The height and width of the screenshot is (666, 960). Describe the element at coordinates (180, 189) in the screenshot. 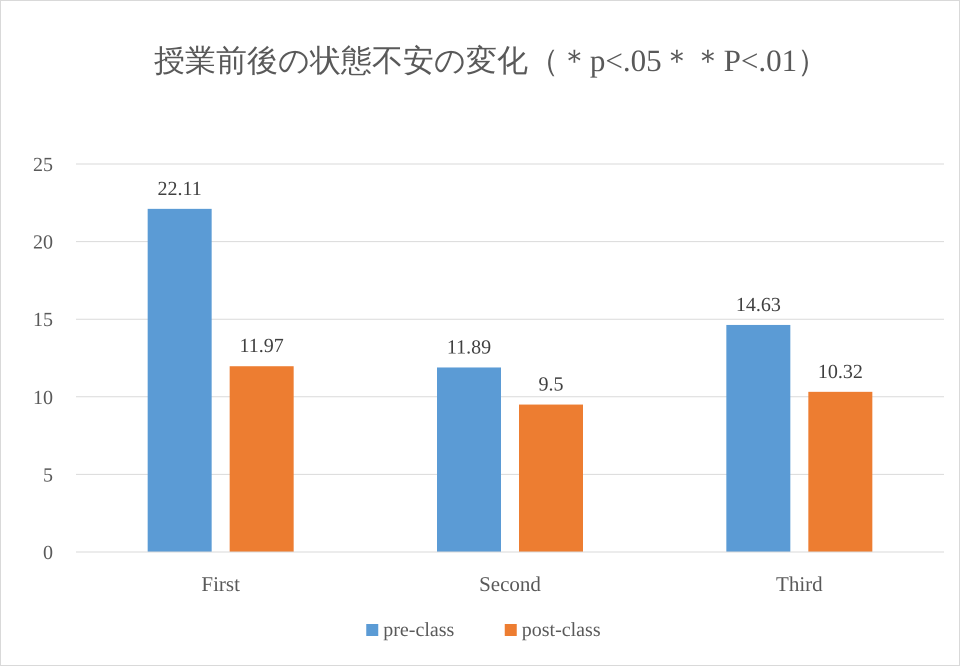

I see `data-label: 22.11` at that location.